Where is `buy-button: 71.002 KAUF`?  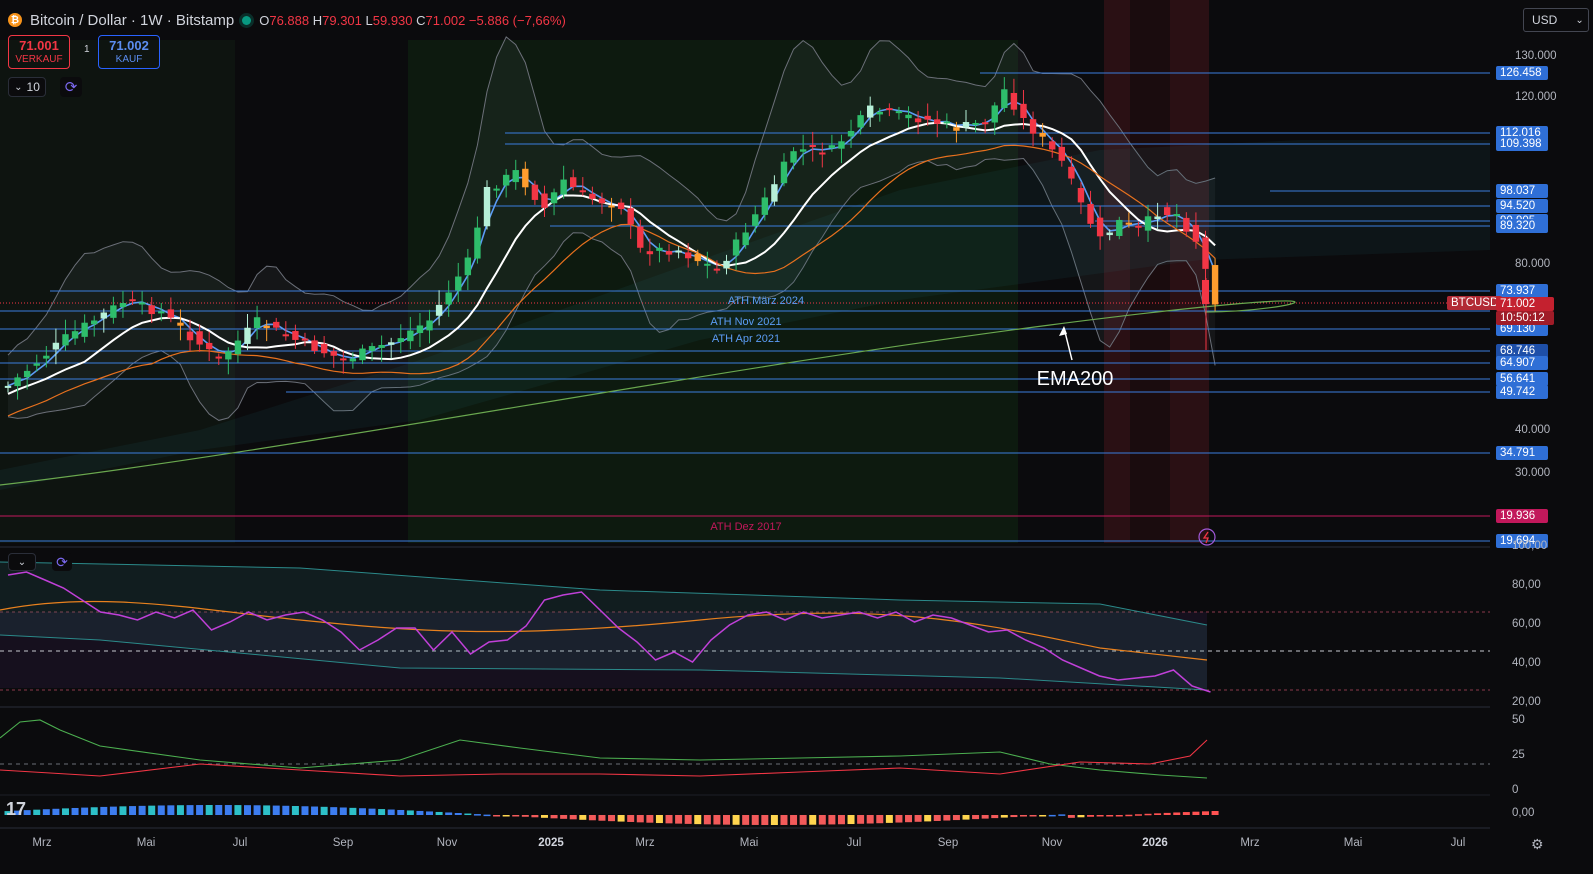
buy-button: 71.002 KAUF is located at coordinates (129, 52).